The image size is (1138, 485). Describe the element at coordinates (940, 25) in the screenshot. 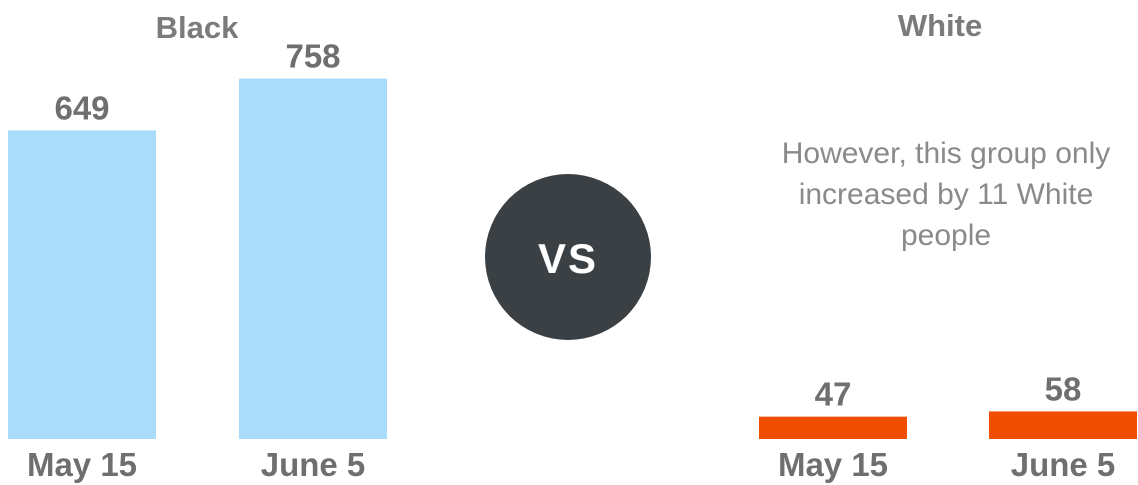

I see `white-panel-title: White` at that location.